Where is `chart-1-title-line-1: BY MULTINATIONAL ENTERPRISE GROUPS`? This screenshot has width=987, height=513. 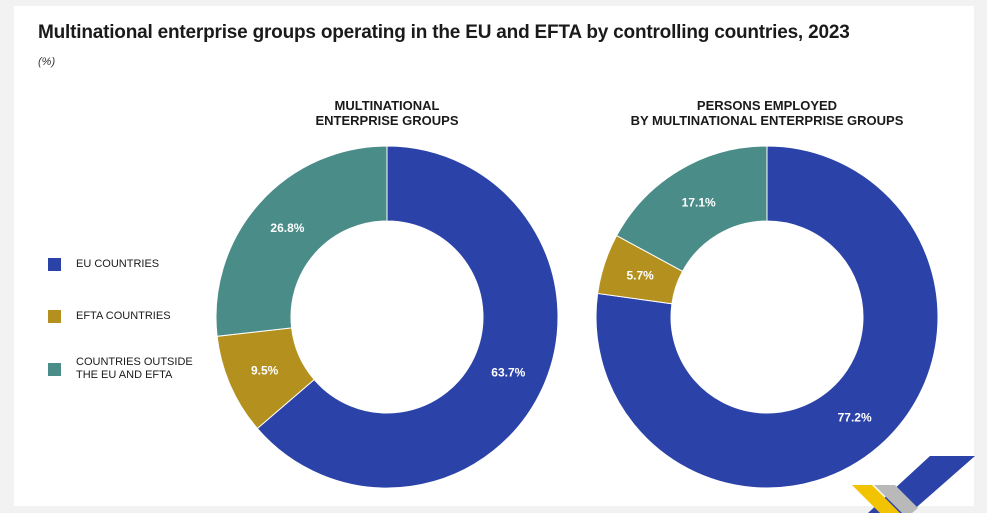 chart-1-title-line-1: BY MULTINATIONAL ENTERPRISE GROUPS is located at coordinates (767, 120).